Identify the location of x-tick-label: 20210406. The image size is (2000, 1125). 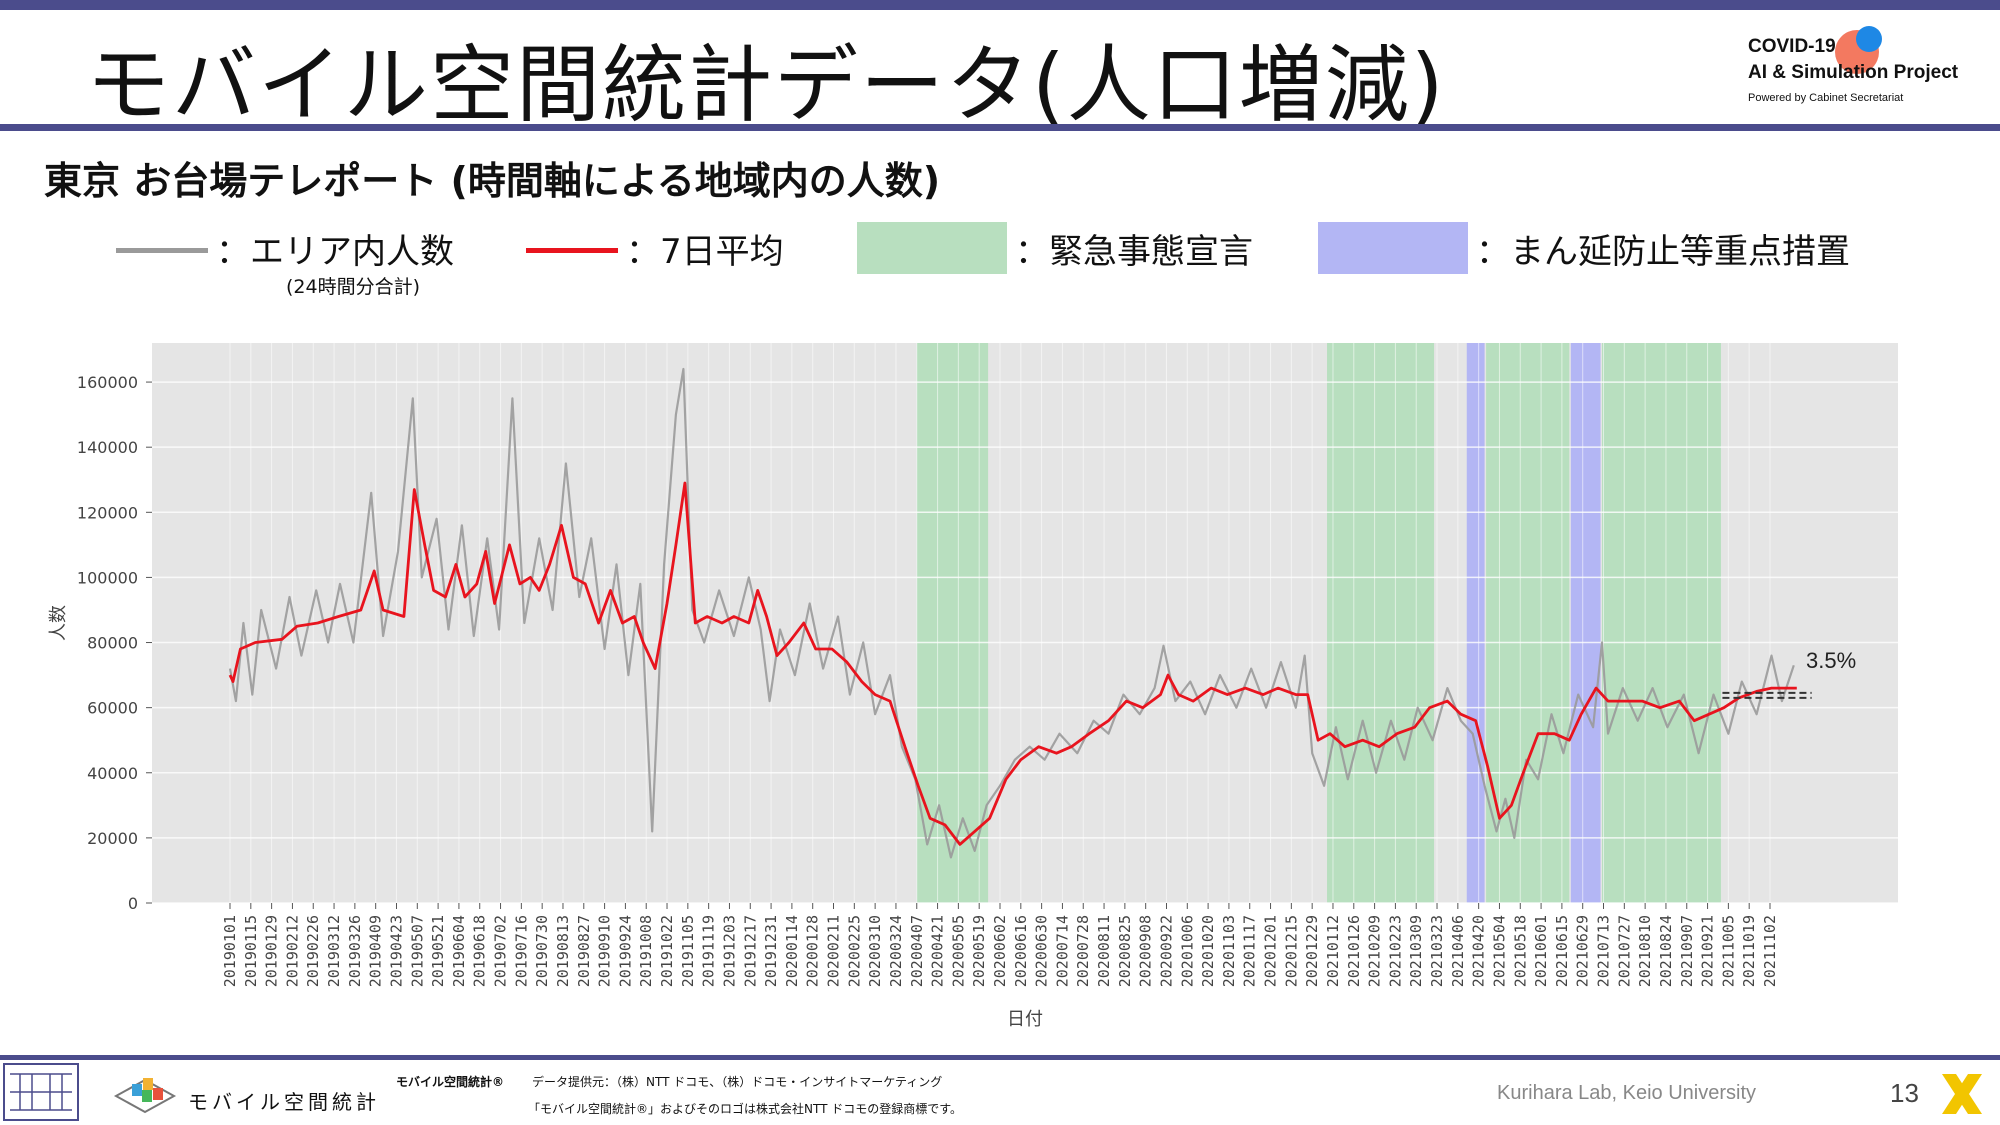
(1458, 951).